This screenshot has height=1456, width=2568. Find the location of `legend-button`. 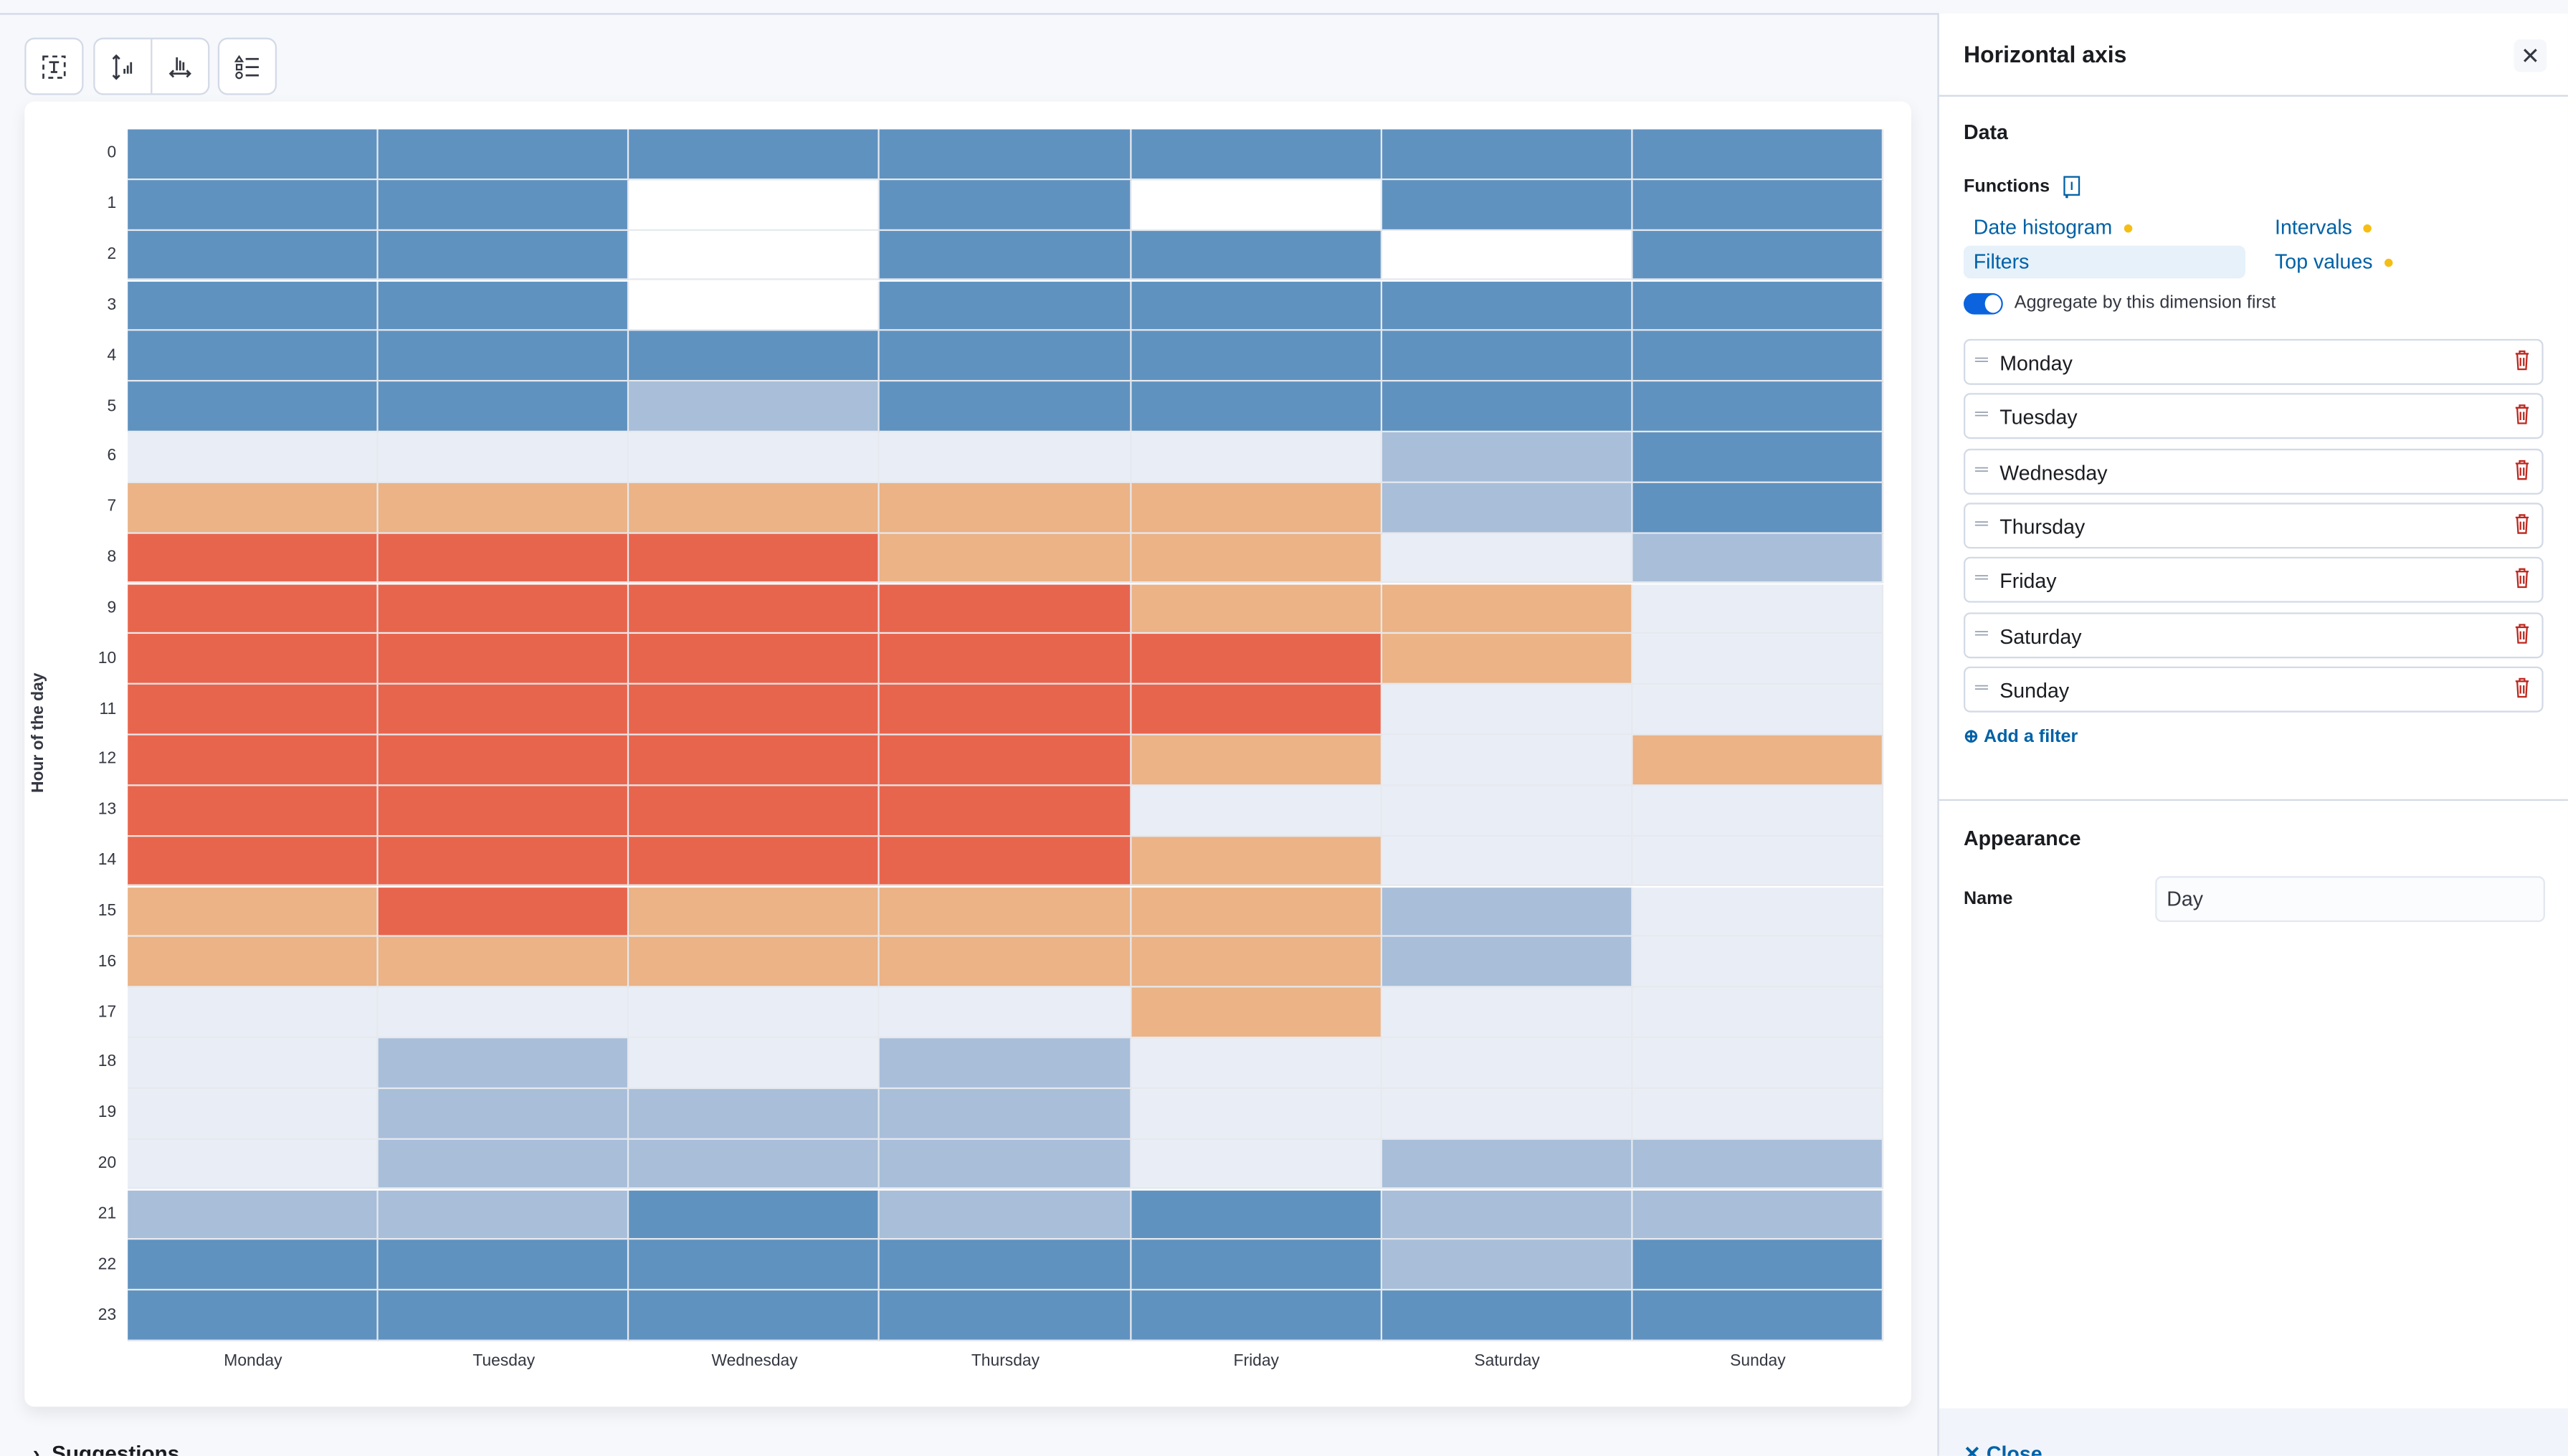

legend-button is located at coordinates (247, 66).